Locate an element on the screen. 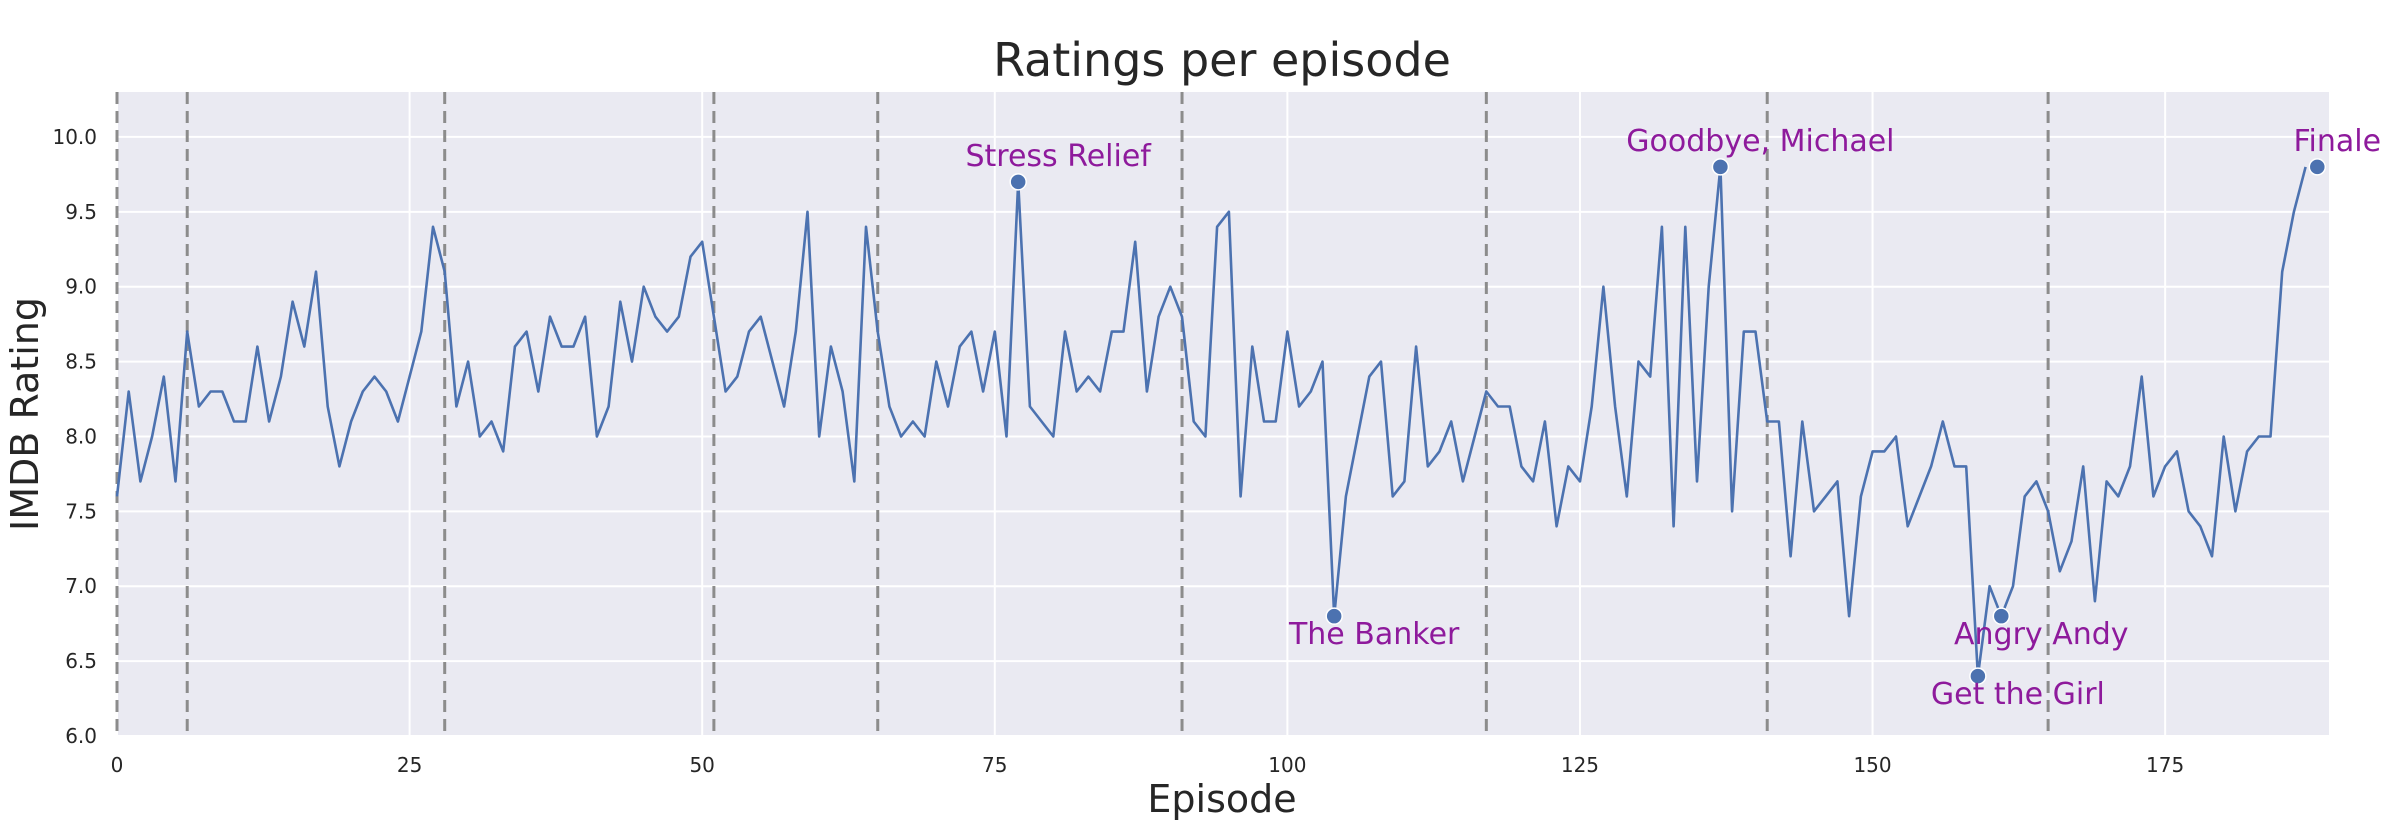 The height and width of the screenshot is (830, 2386). y-tick-label: 6.0 is located at coordinates (81, 736).